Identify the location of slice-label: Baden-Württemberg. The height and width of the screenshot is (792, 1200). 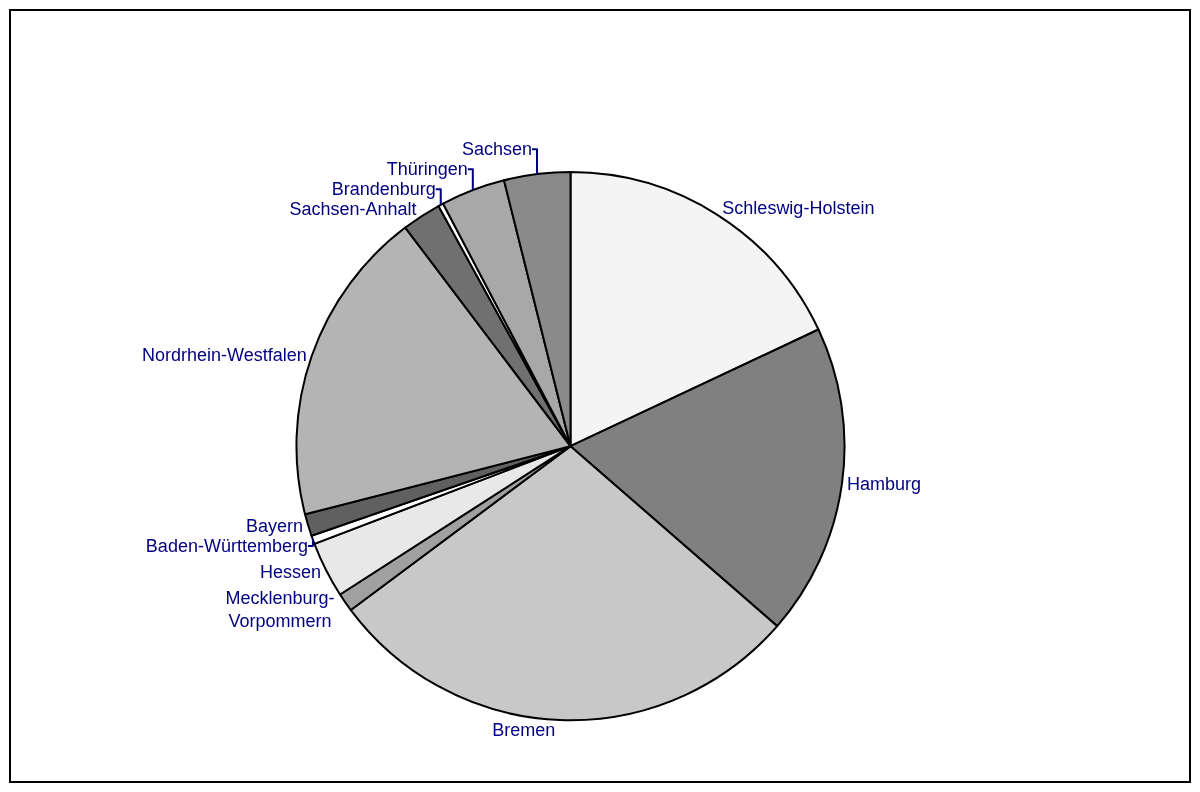
(226, 545).